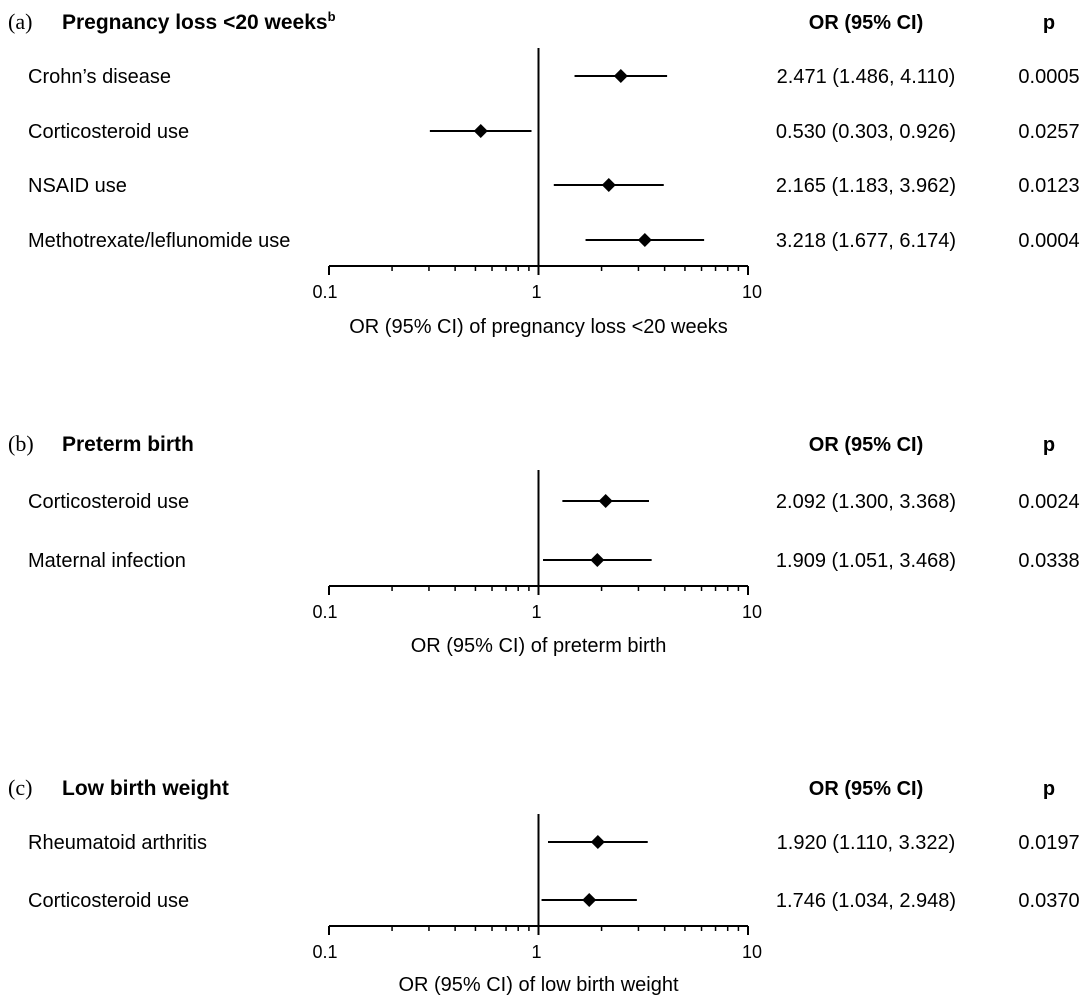 Image resolution: width=1086 pixels, height=995 pixels. I want to click on p-value: 0.0197, so click(1048, 843).